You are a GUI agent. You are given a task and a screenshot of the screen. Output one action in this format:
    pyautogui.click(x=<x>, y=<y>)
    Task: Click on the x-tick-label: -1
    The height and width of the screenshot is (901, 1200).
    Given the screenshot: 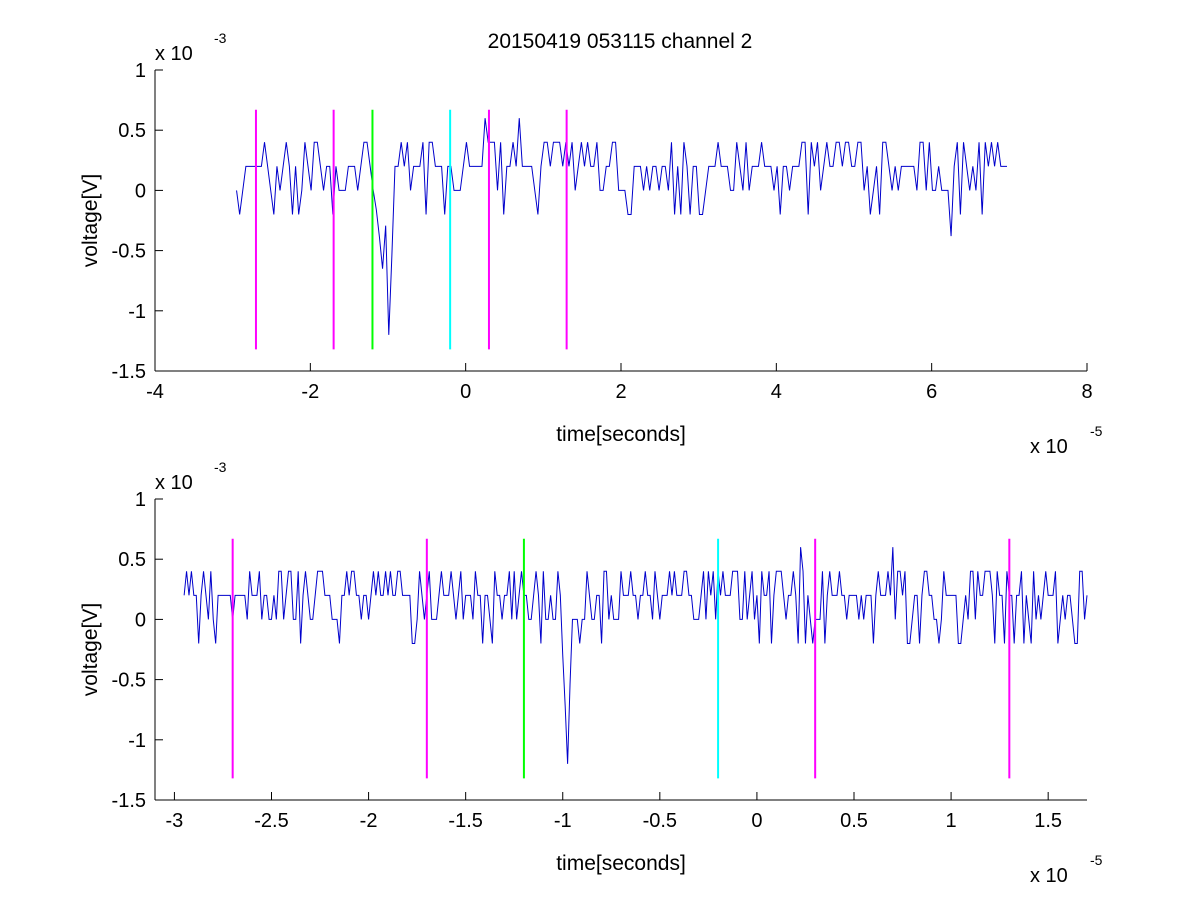 What is the action you would take?
    pyautogui.click(x=563, y=821)
    